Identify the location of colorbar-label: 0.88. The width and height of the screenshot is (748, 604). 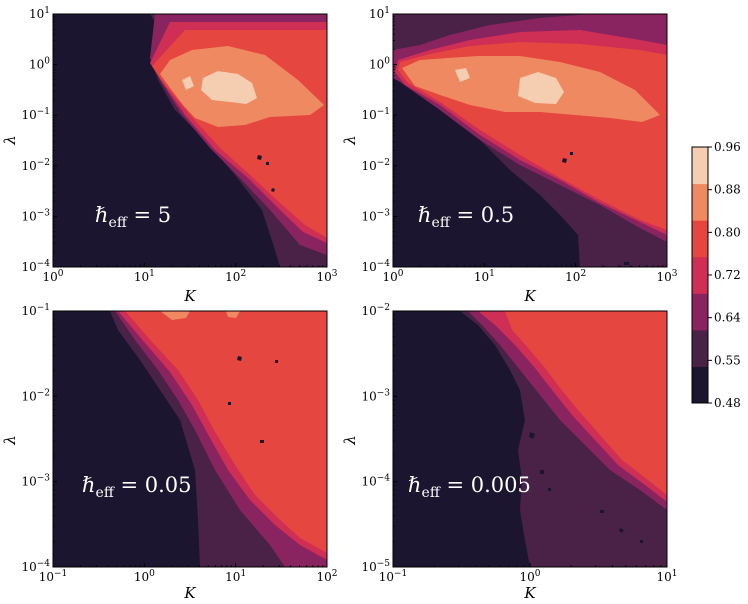
(727, 190).